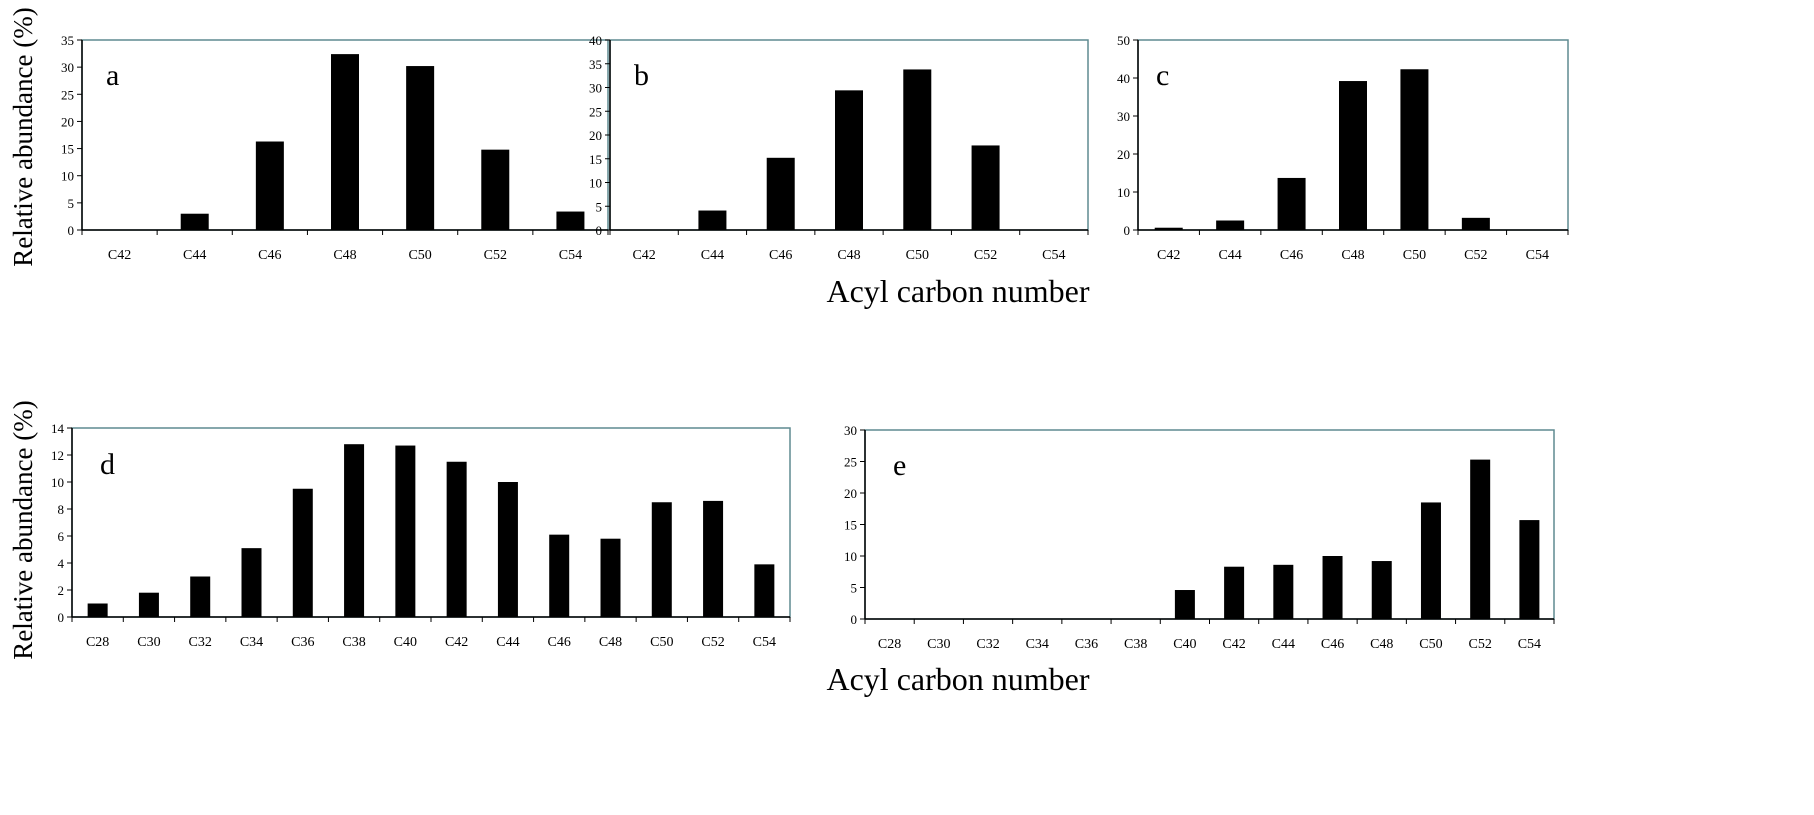 The image size is (1814, 815). I want to click on y-tick-label: 25, so click(67, 94).